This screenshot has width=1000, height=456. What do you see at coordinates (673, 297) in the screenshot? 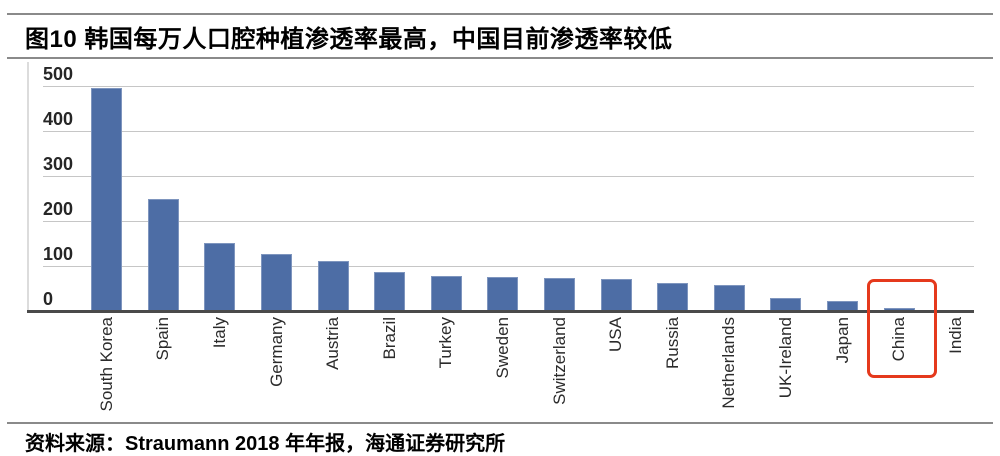
I see `bar-russia` at bounding box center [673, 297].